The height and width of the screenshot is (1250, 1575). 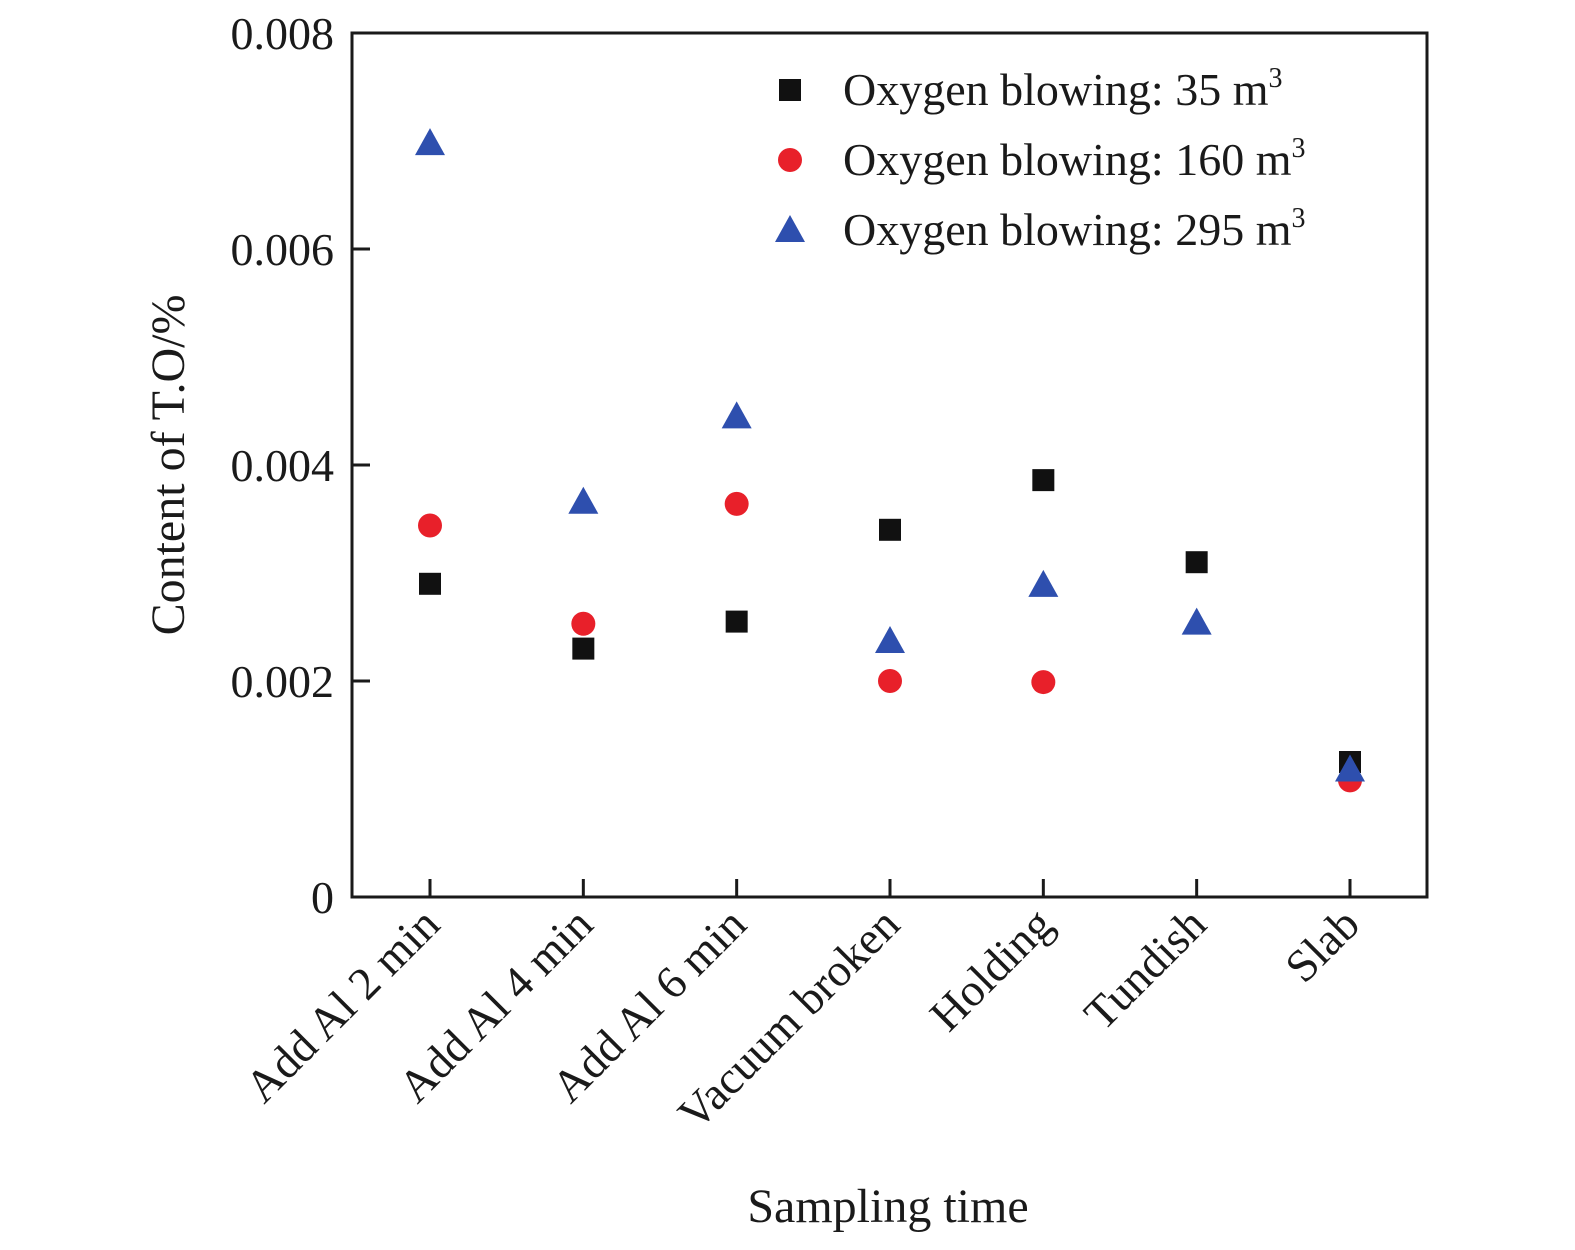 What do you see at coordinates (1074, 229) in the screenshot?
I see `legend-entry-label: Oxygen blowing: 295 m3` at bounding box center [1074, 229].